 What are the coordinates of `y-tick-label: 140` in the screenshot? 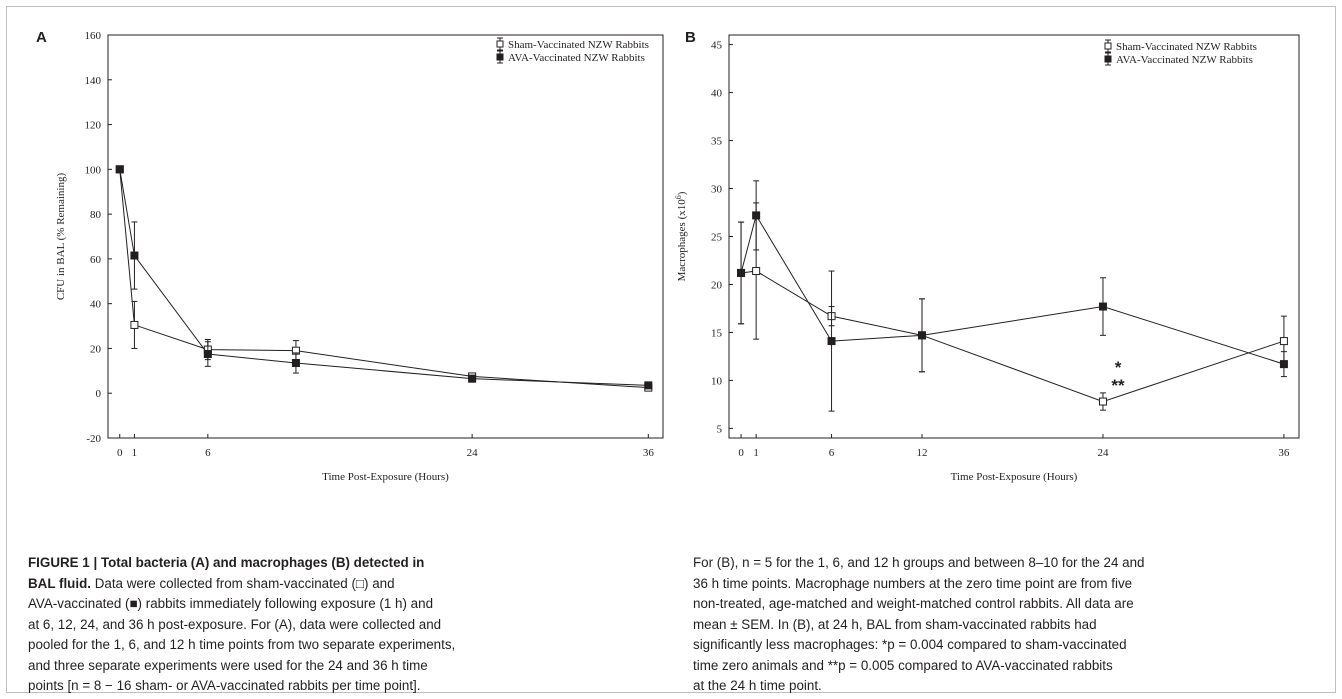 It's located at (93, 81).